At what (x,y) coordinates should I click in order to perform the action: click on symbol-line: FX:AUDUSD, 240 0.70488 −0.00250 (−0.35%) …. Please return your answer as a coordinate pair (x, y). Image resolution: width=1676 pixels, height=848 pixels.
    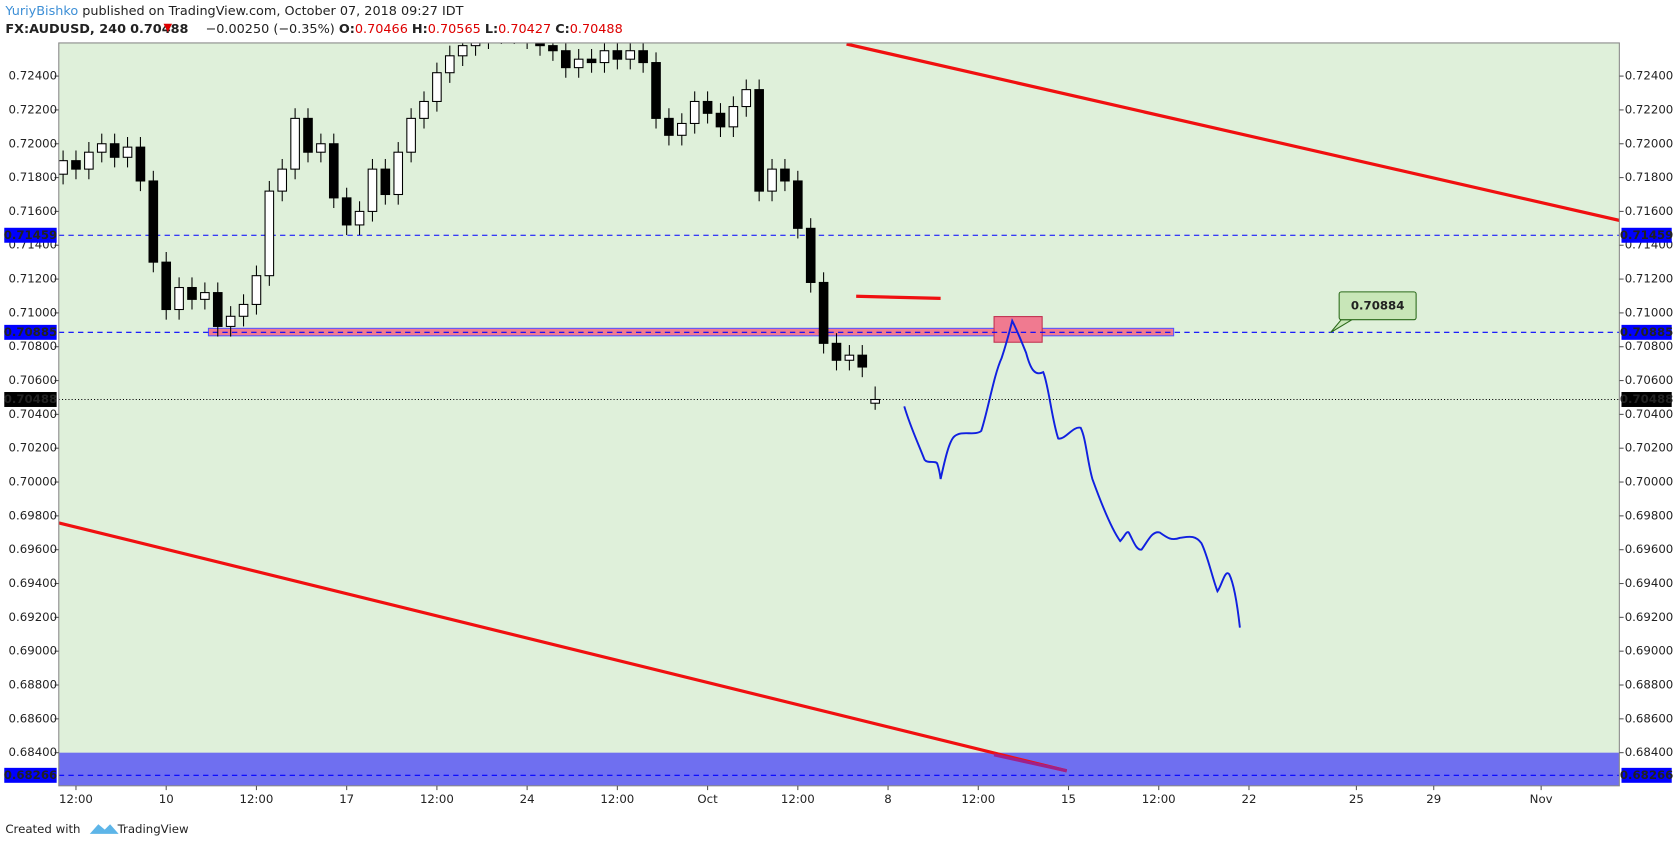
    Looking at the image, I should click on (313, 29).